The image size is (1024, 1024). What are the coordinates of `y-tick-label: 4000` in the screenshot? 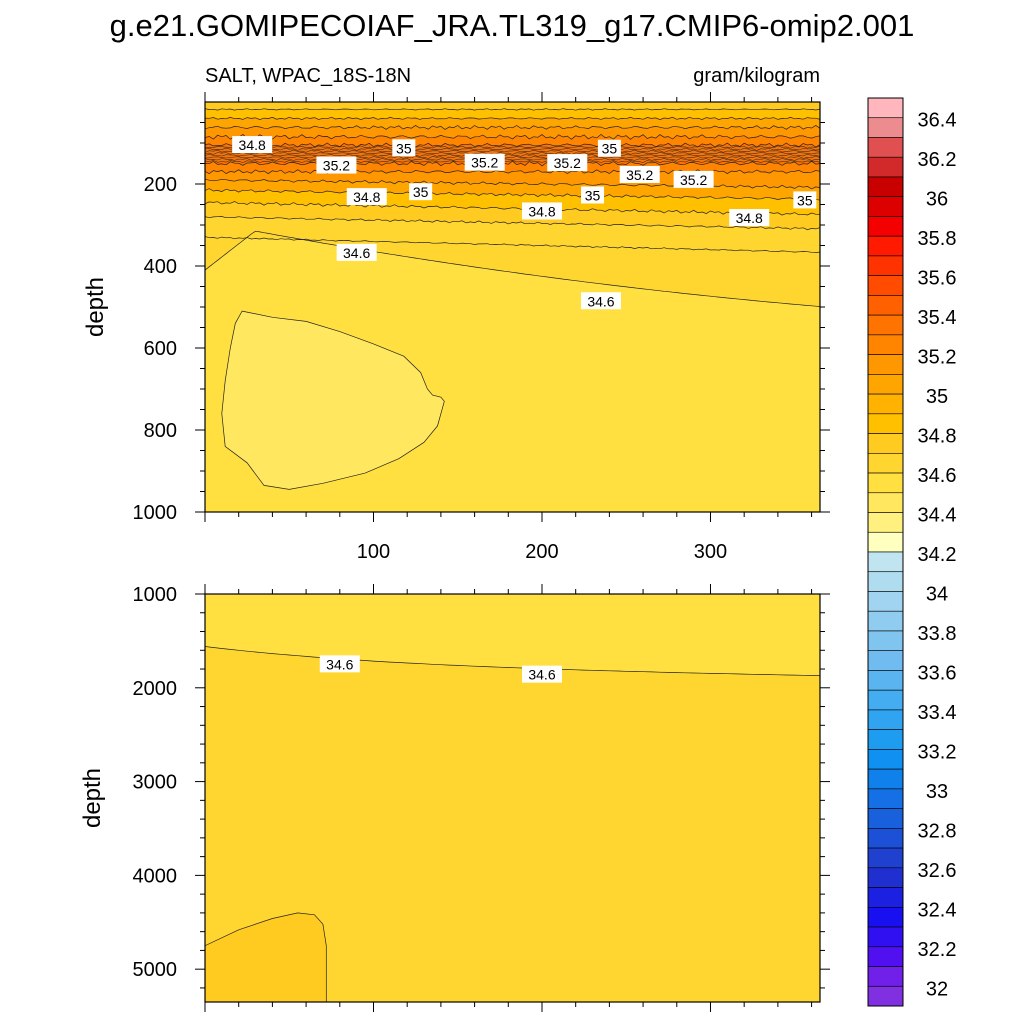 It's located at (155, 876).